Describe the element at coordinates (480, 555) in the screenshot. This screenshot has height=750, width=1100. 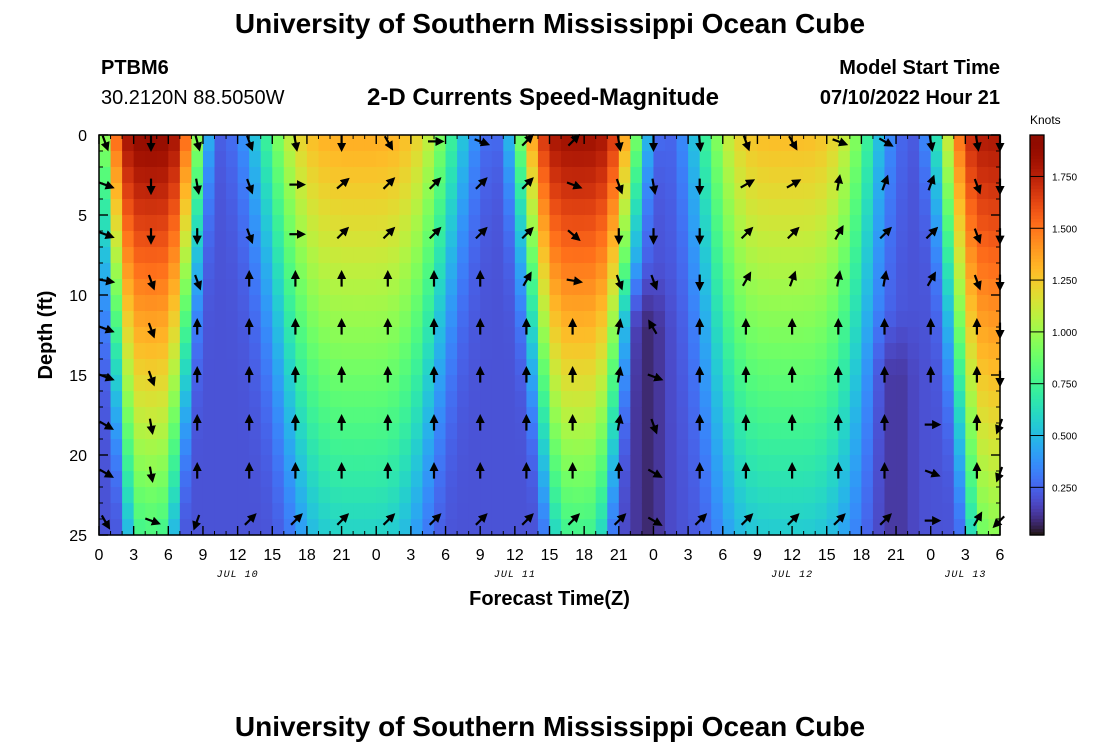
I see `x-tick-label: 9` at that location.